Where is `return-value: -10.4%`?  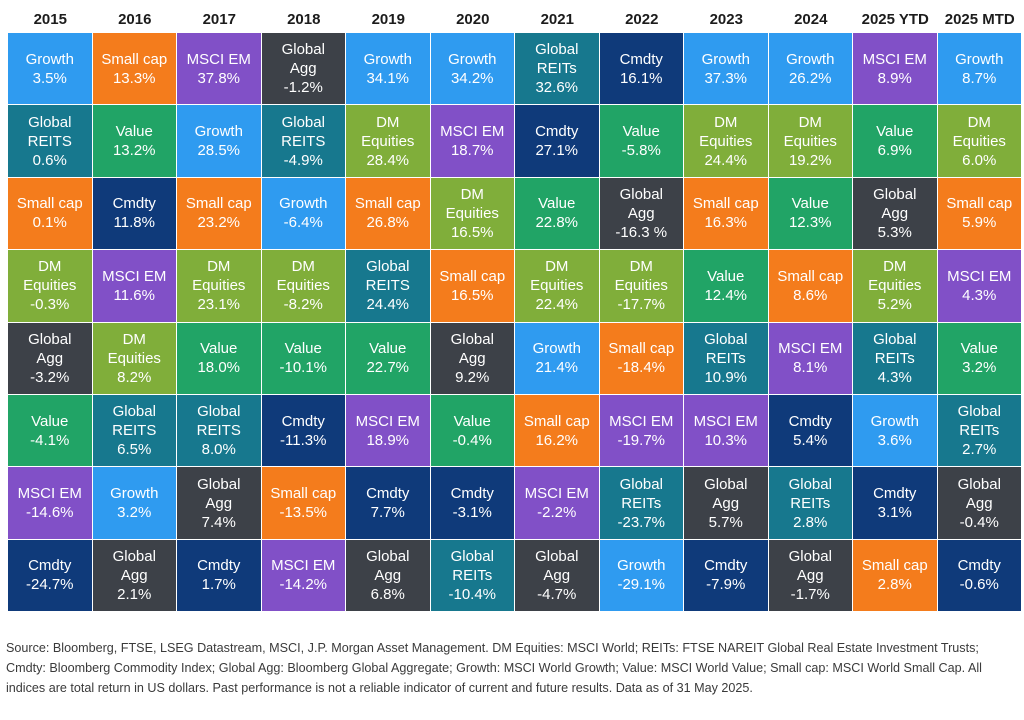 return-value: -10.4% is located at coordinates (472, 594).